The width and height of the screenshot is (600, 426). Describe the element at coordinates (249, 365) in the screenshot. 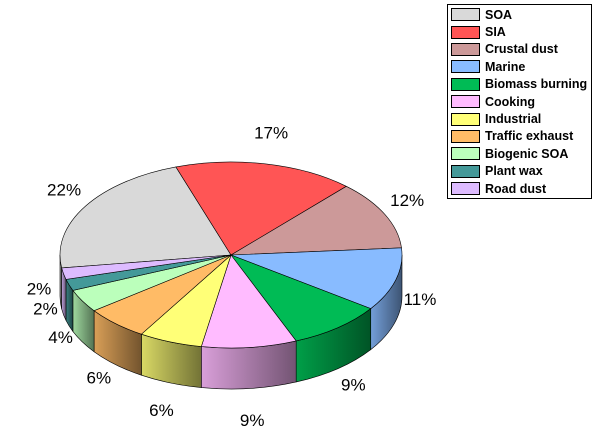

I see `slice-side-cooking` at that location.